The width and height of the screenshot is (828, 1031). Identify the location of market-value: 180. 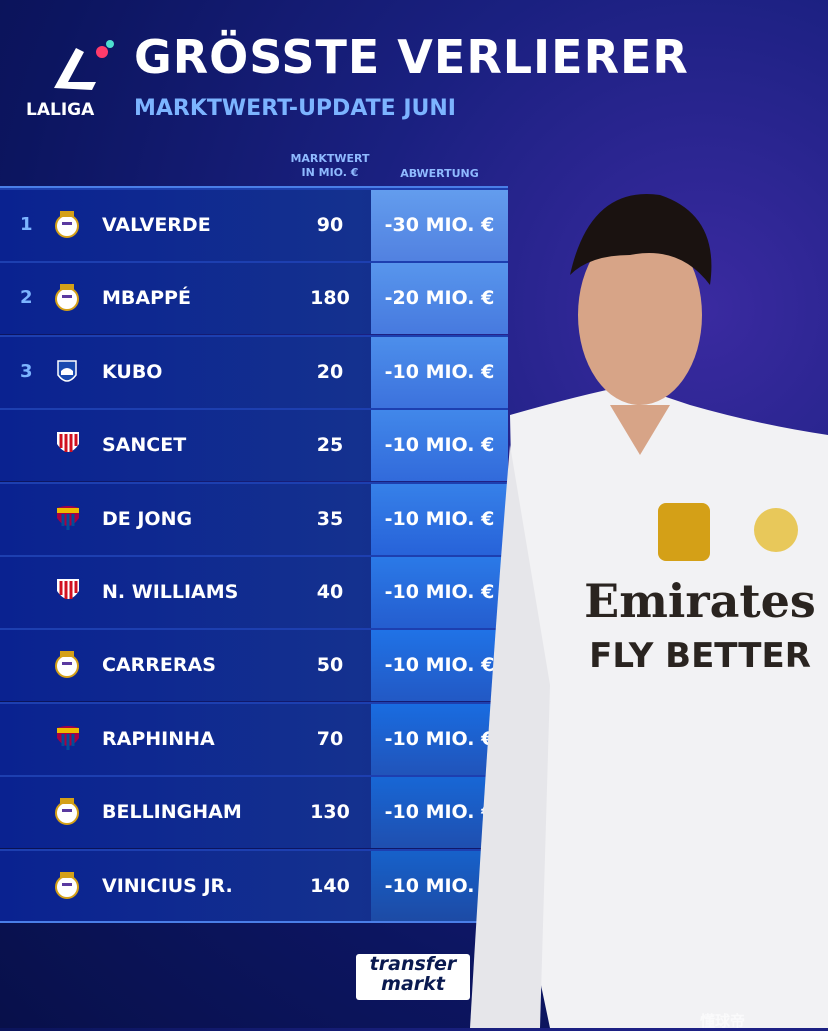
(330, 298).